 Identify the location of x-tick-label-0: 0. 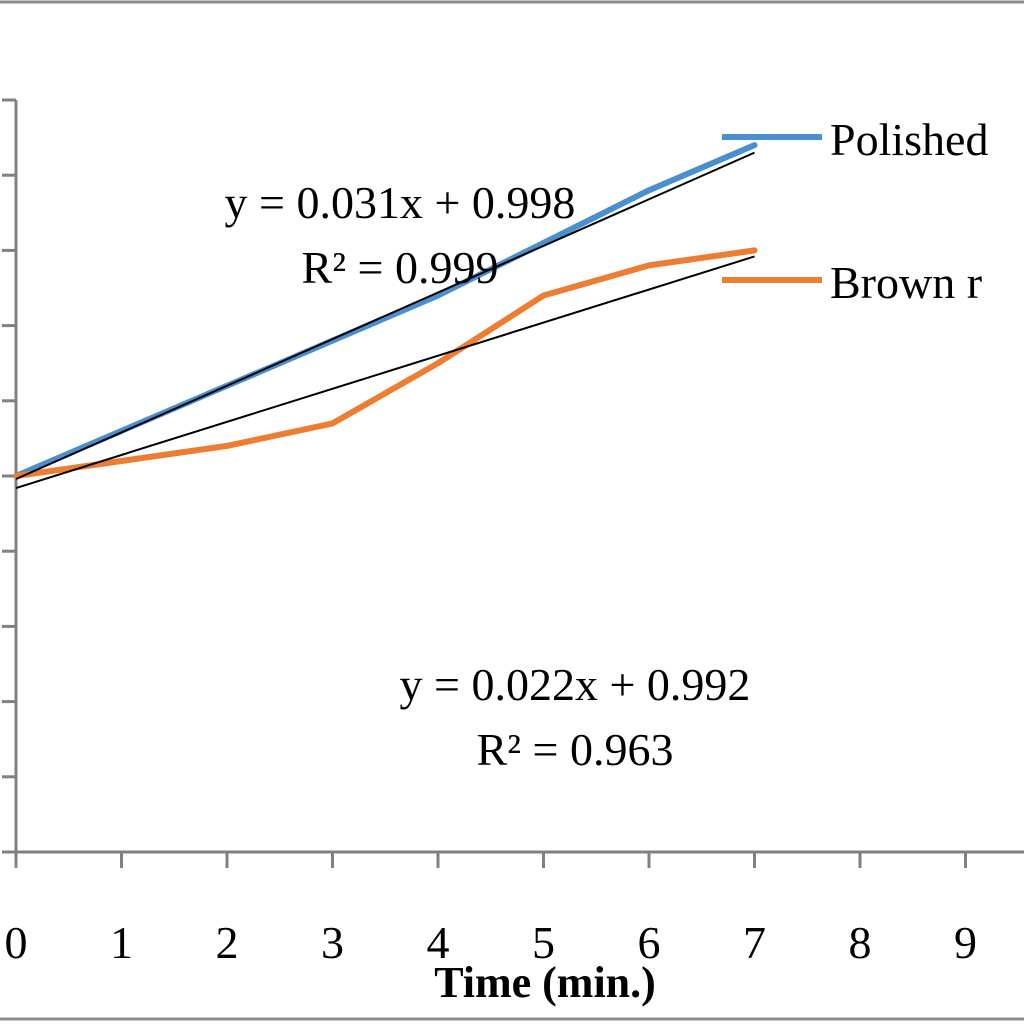
(16, 942).